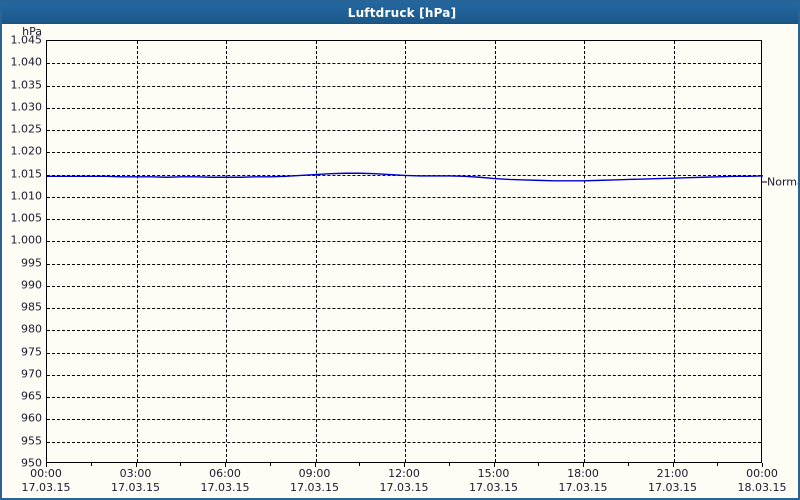  I want to click on x-axis-tick-label: 00:00 18.03.15, so click(757, 481).